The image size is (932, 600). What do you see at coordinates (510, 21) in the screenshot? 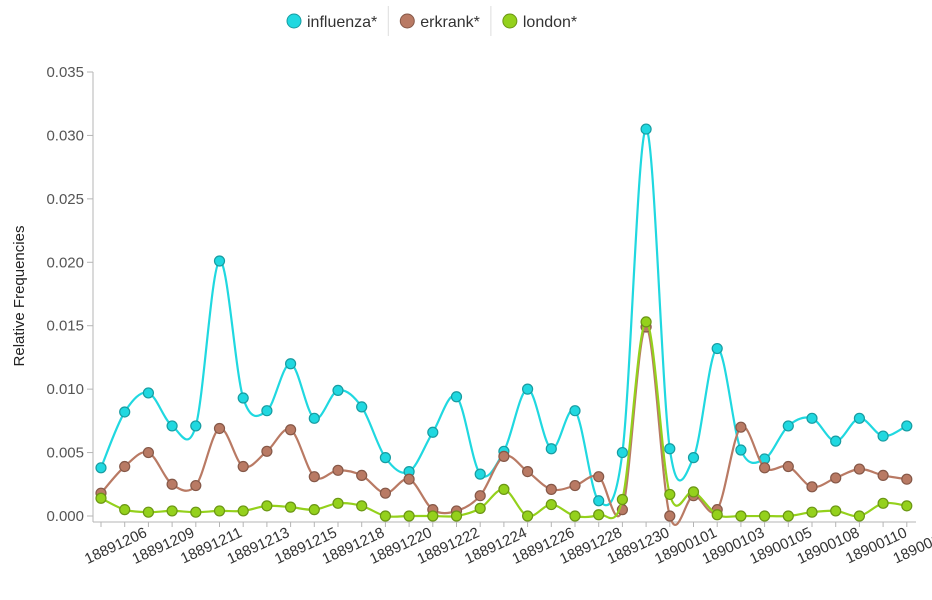
I see `legend-swatch` at bounding box center [510, 21].